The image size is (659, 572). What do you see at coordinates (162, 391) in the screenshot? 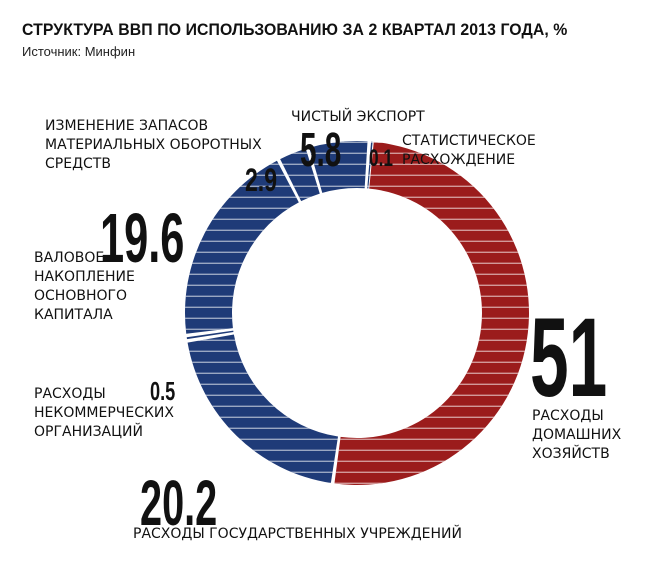
I see `value-label-2: 0.5` at bounding box center [162, 391].